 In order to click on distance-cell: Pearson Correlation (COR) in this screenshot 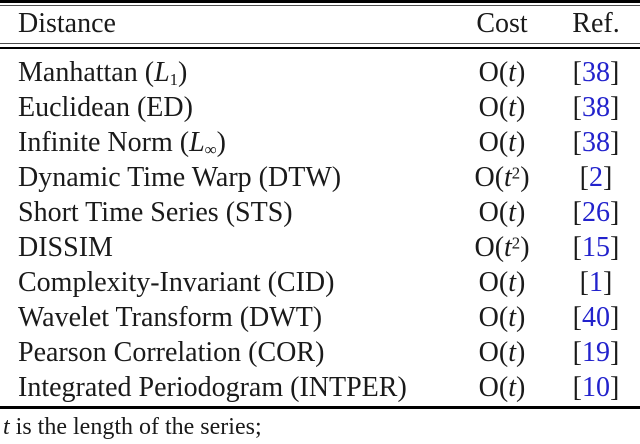, I will do `click(226, 353)`.